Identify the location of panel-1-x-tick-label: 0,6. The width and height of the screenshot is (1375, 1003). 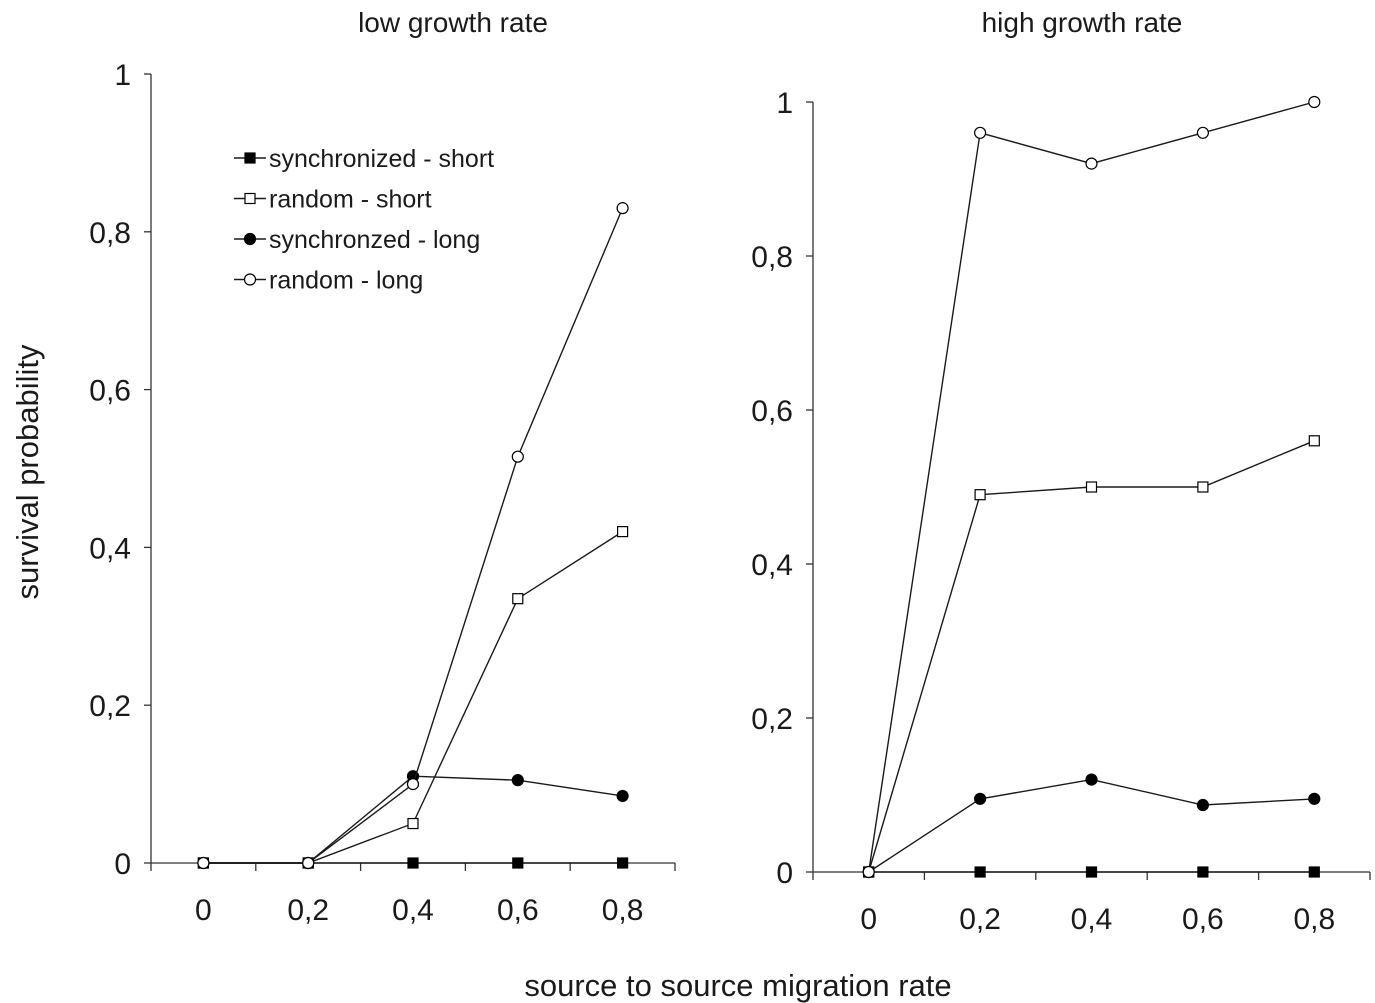
(518, 910).